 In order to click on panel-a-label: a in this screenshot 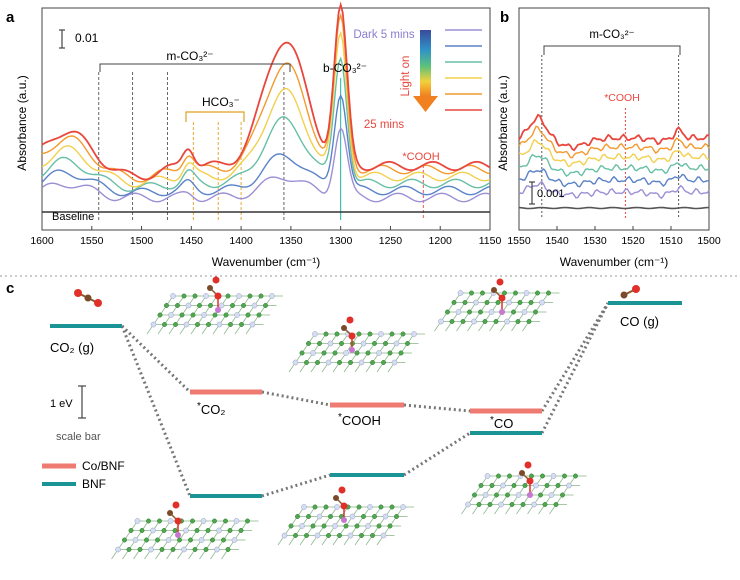, I will do `click(10, 17)`.